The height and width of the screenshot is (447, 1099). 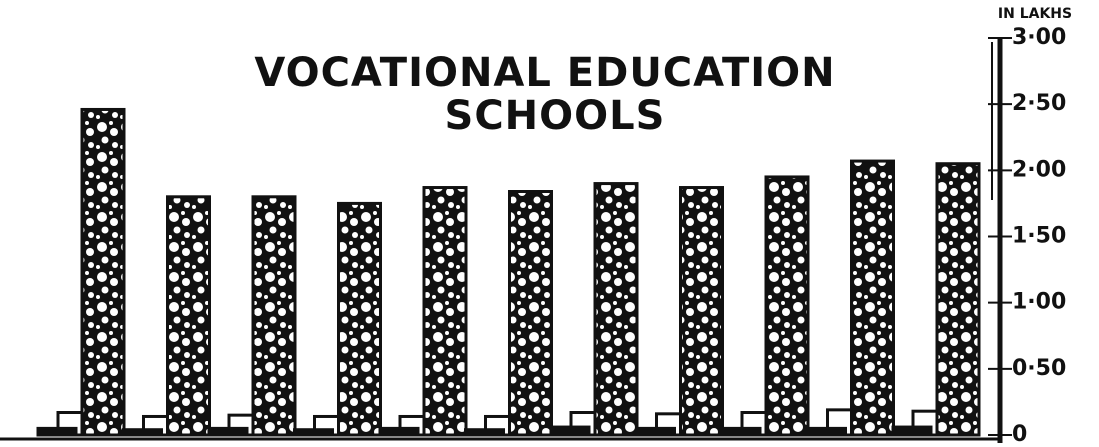 What do you see at coordinates (555, 116) in the screenshot?
I see `chart-title: SCHOOLS` at bounding box center [555, 116].